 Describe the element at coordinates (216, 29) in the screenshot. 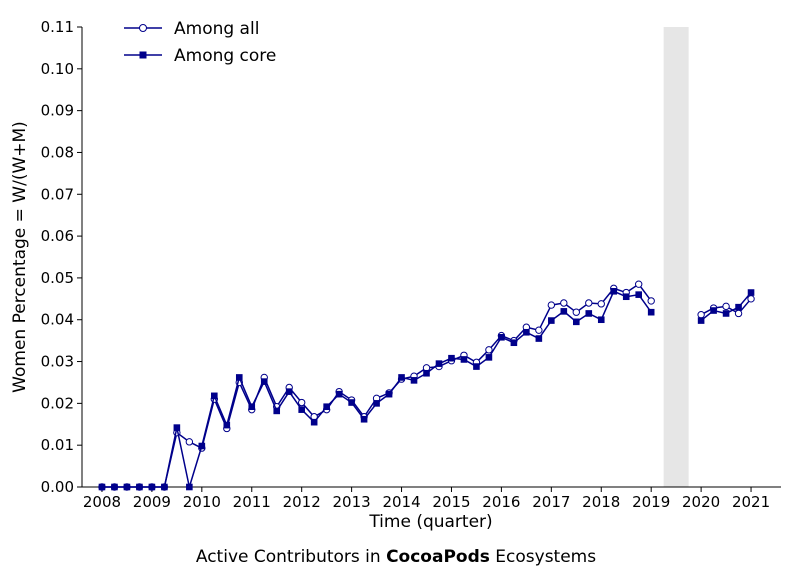

I see `legend-label-among-all: Among all` at that location.